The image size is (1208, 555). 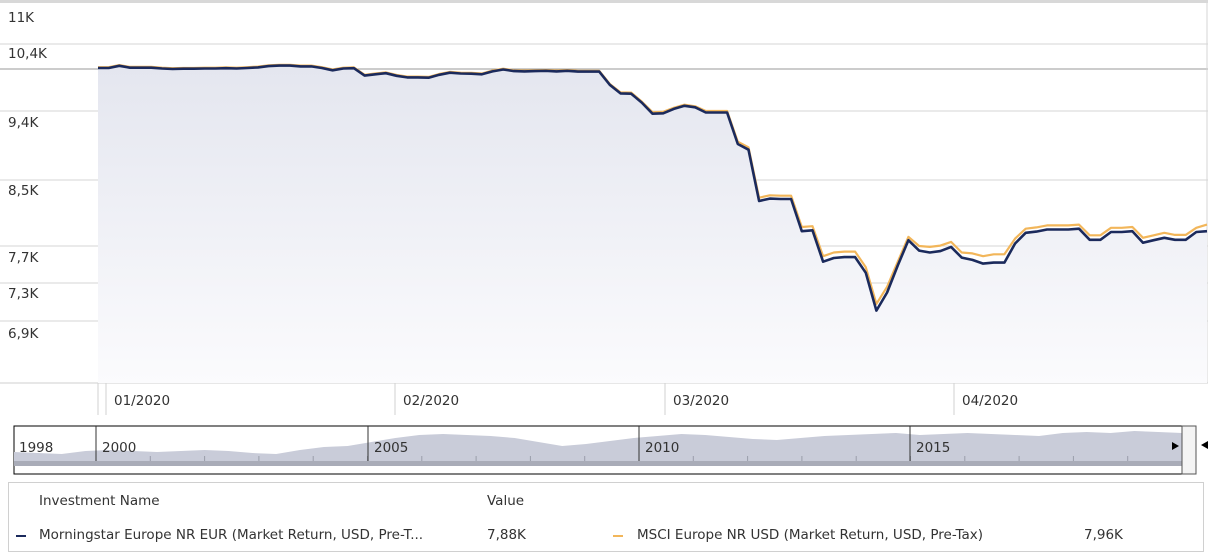 I want to click on navigator-year-label: 2005, so click(x=391, y=448).